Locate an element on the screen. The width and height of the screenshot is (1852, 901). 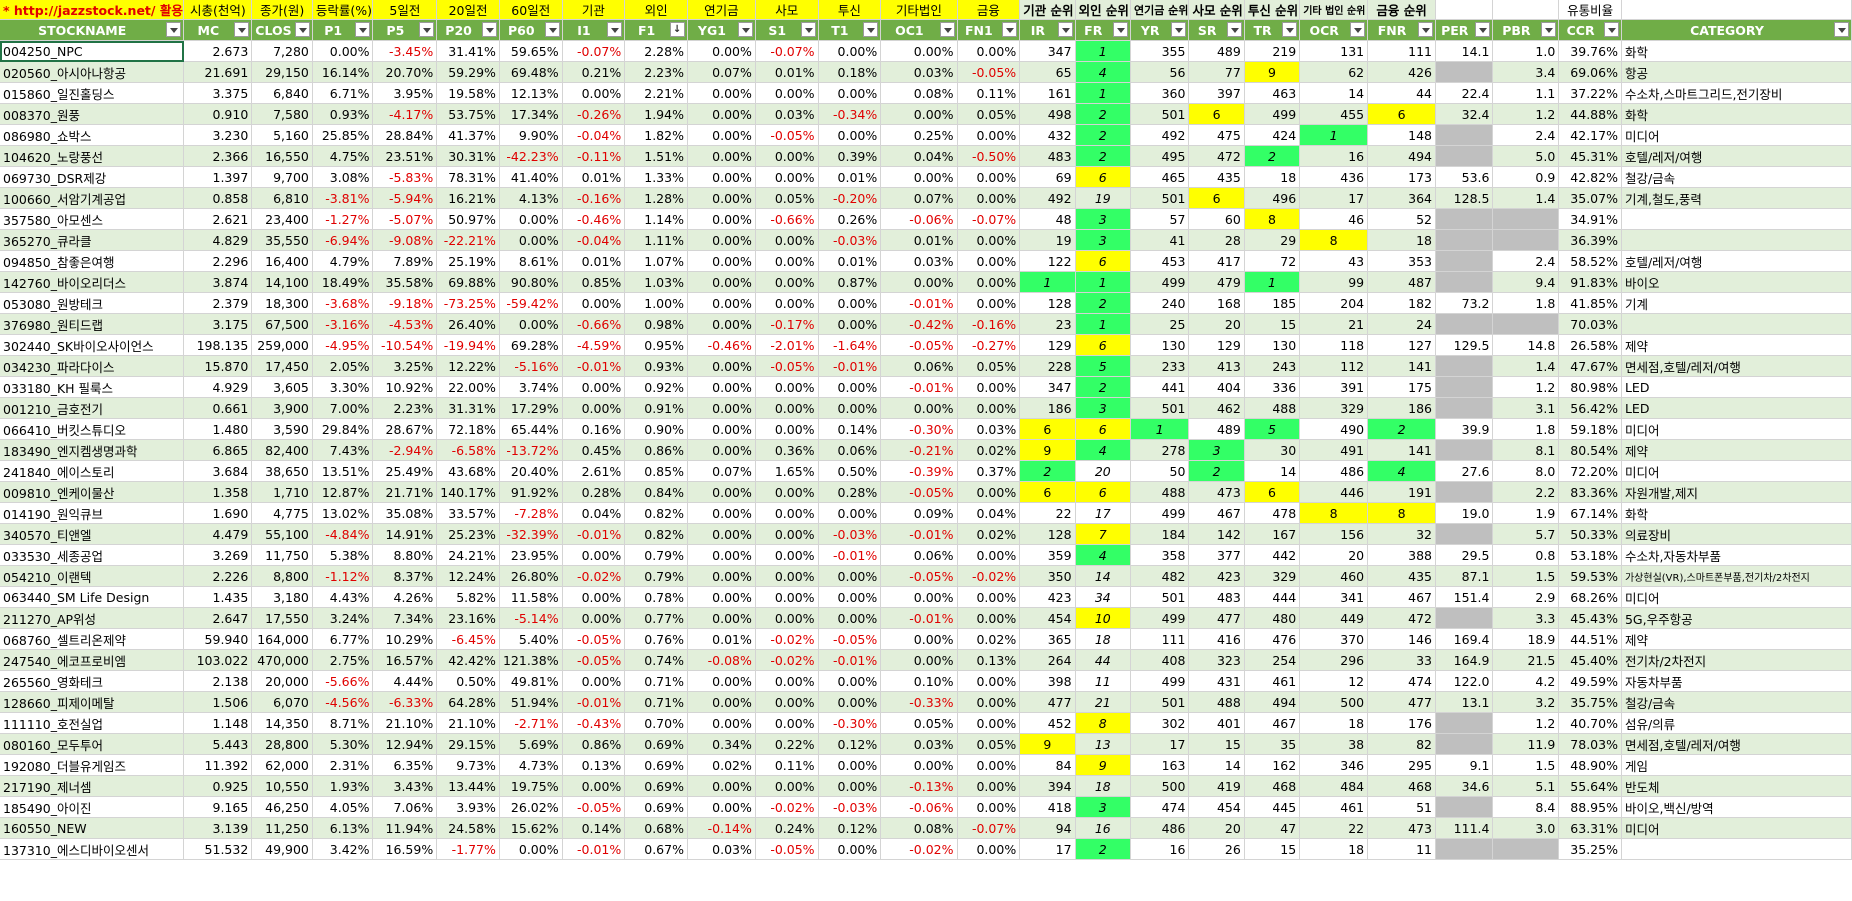
cell-p5: 6.35% is located at coordinates (405, 765).